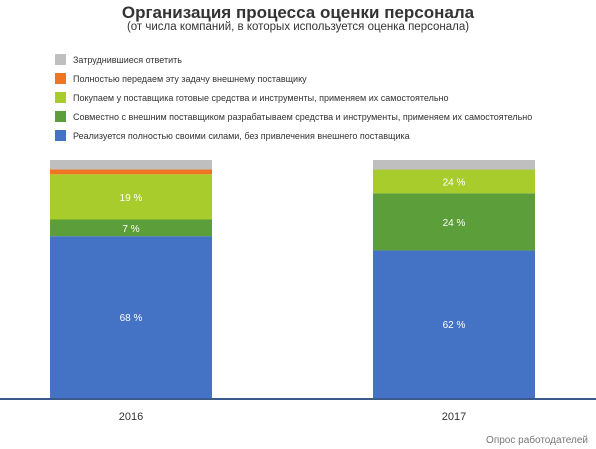 Image resolution: width=596 pixels, height=449 pixels. What do you see at coordinates (127, 59) in the screenshot?
I see `legend-label: Затруднившиеся ответить` at bounding box center [127, 59].